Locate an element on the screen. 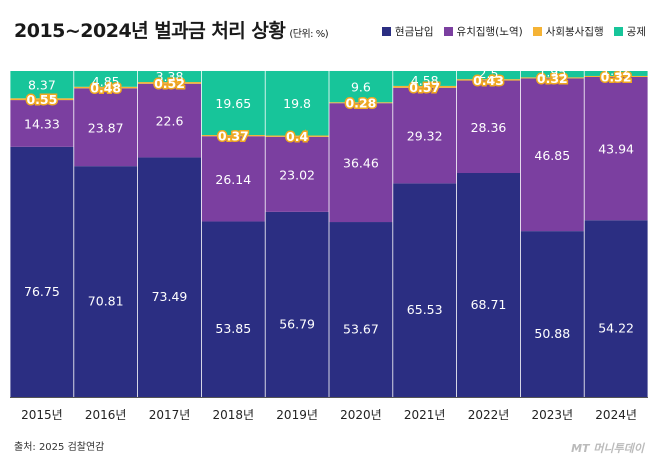 The height and width of the screenshot is (465, 658). unit-label: (단위: %) is located at coordinates (309, 34).